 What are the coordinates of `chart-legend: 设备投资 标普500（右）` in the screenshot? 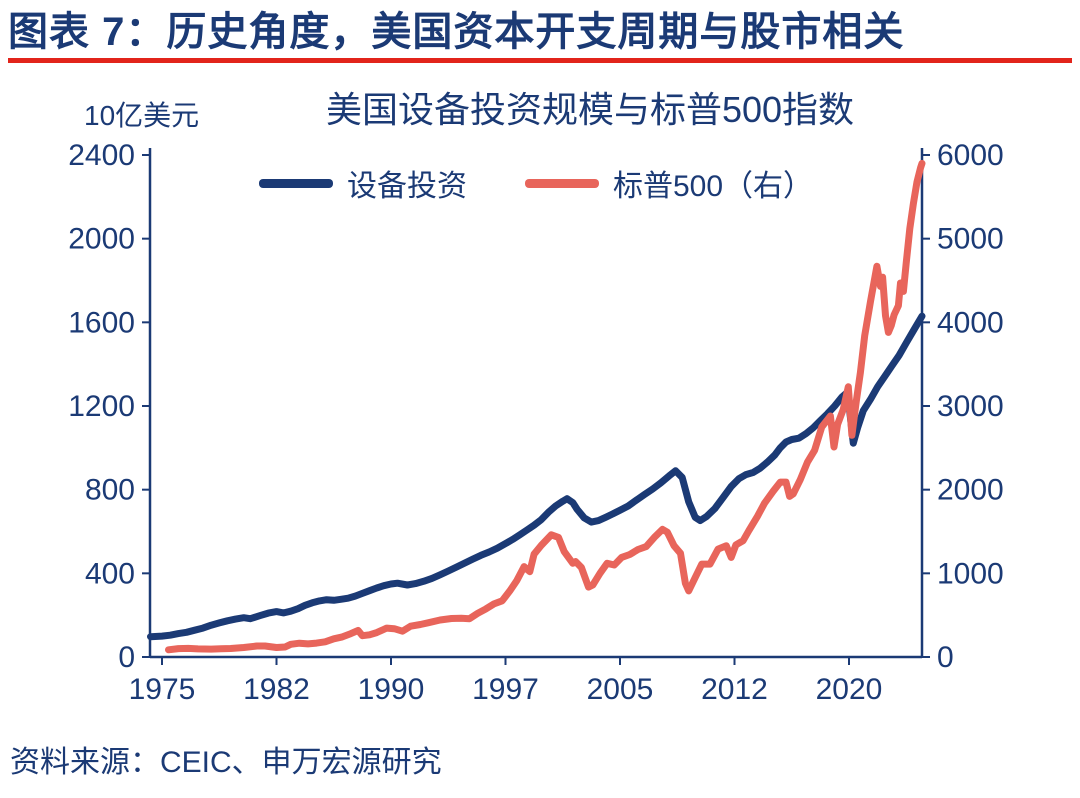 It's located at (536, 184).